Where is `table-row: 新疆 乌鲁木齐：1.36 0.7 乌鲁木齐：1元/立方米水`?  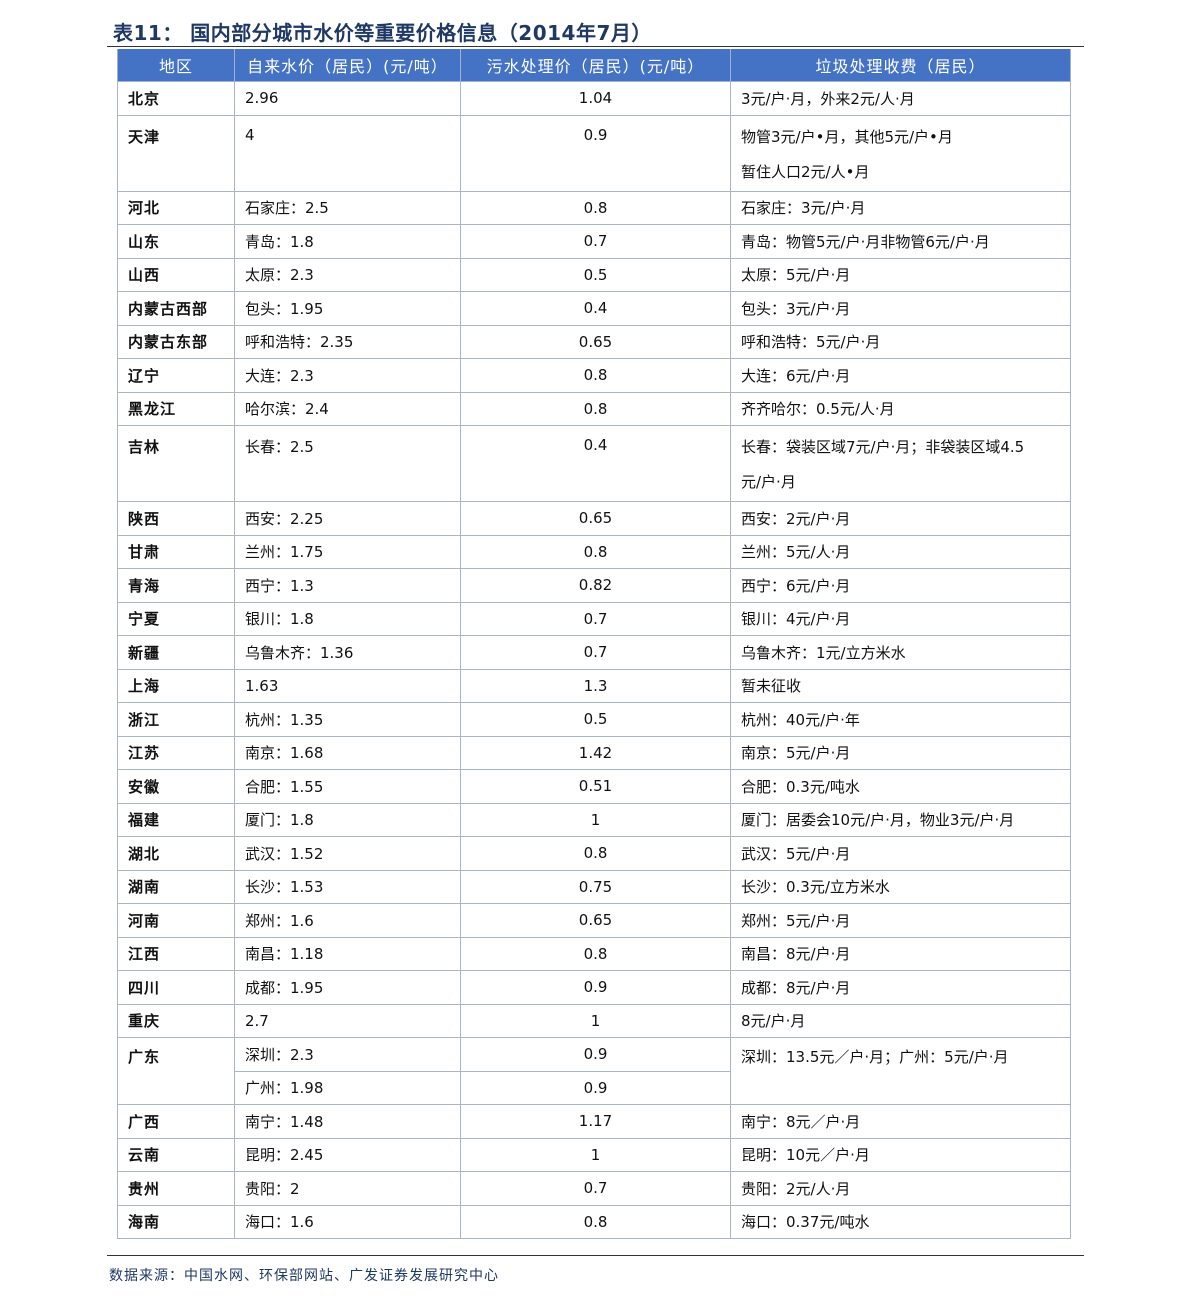 table-row: 新疆 乌鲁木齐：1.36 0.7 乌鲁木齐：1元/立方米水 is located at coordinates (594, 652).